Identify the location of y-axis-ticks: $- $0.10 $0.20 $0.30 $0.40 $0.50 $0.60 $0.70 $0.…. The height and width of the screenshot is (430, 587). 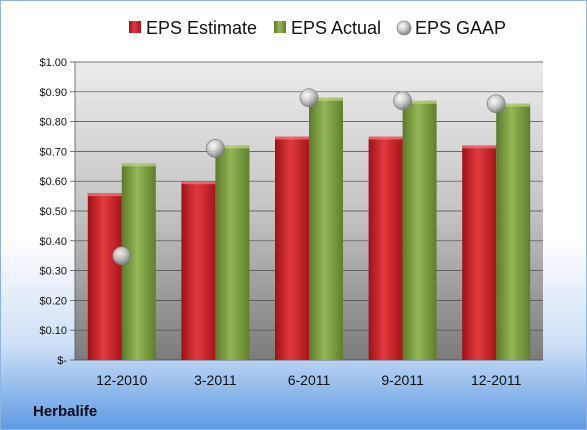
(57, 212).